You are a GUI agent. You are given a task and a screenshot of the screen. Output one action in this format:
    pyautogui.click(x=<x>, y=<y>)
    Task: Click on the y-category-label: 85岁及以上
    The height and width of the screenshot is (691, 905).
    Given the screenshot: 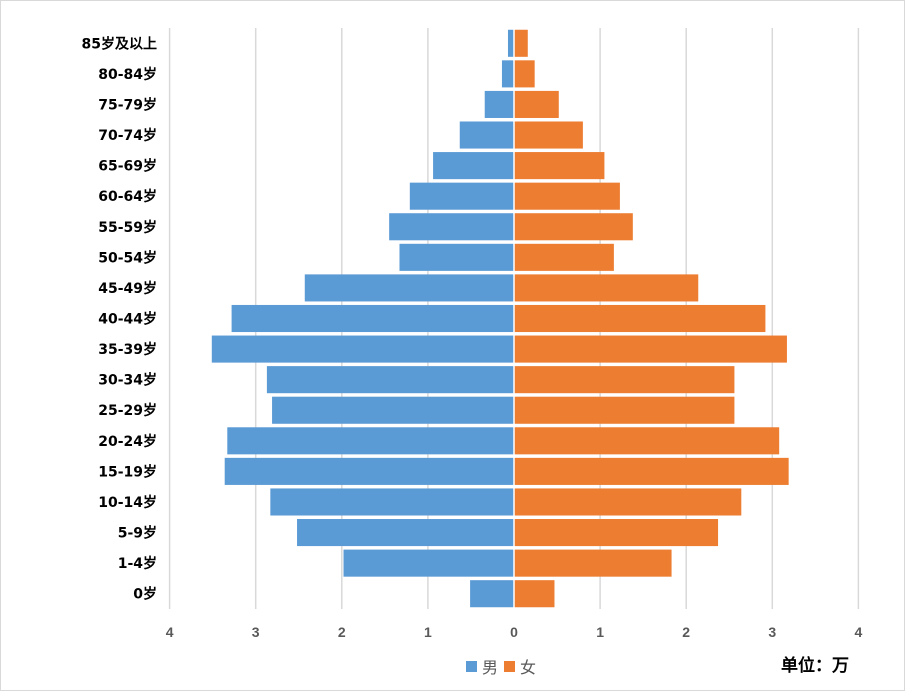 What is the action you would take?
    pyautogui.click(x=119, y=43)
    